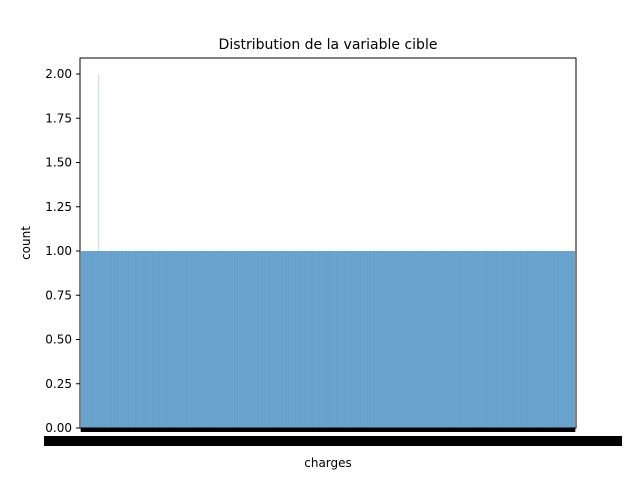 The image size is (640, 480). What do you see at coordinates (328, 463) in the screenshot?
I see `x-axis-label: charges` at bounding box center [328, 463].